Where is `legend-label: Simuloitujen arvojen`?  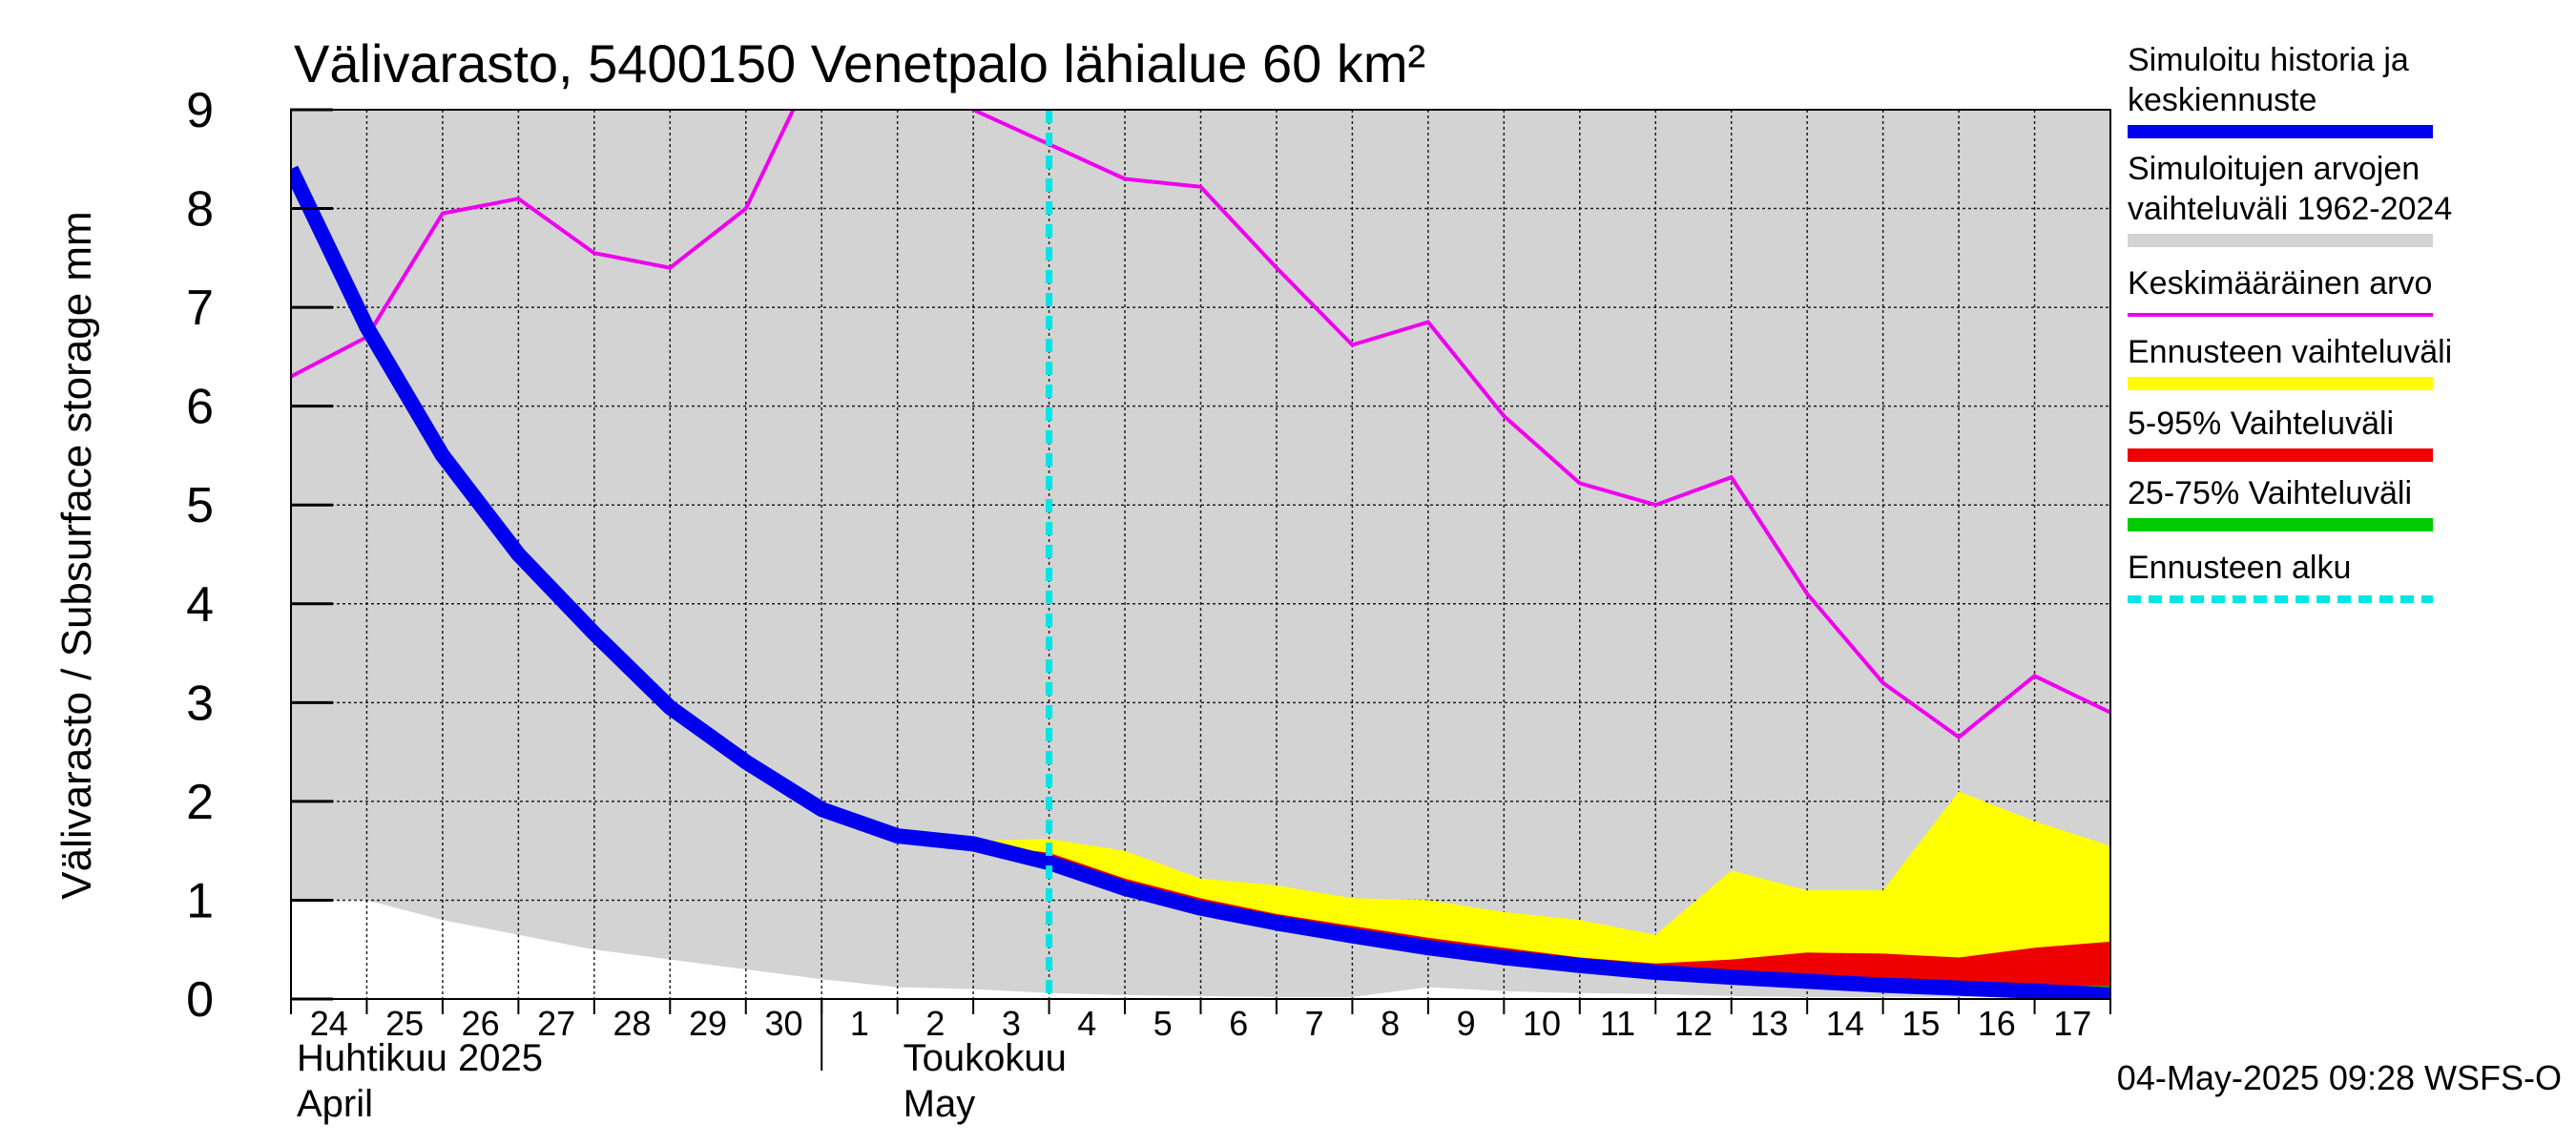 legend-label: Simuloitujen arvojen is located at coordinates (2274, 169).